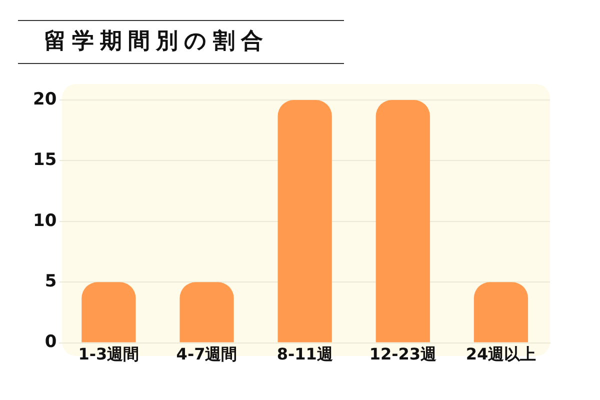  Describe the element at coordinates (109, 354) in the screenshot. I see `x-tick-label: 1-3週間` at that location.